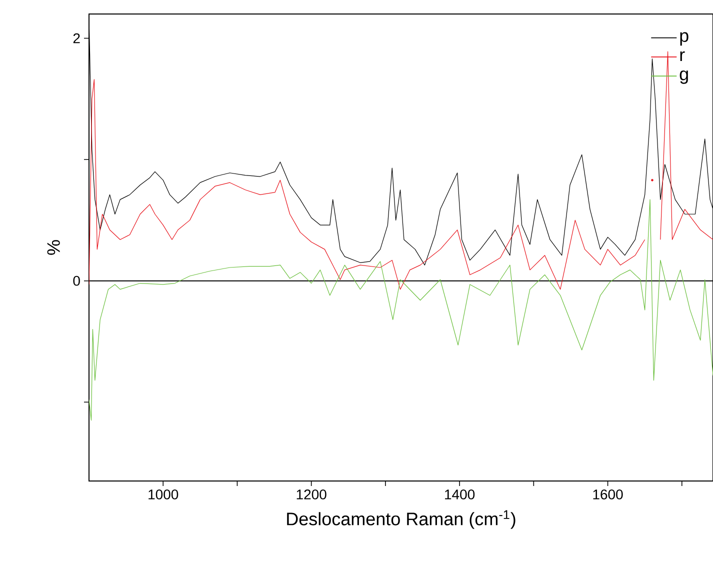 The width and height of the screenshot is (713, 561). What do you see at coordinates (684, 77) in the screenshot?
I see `legend-label: g` at bounding box center [684, 77].